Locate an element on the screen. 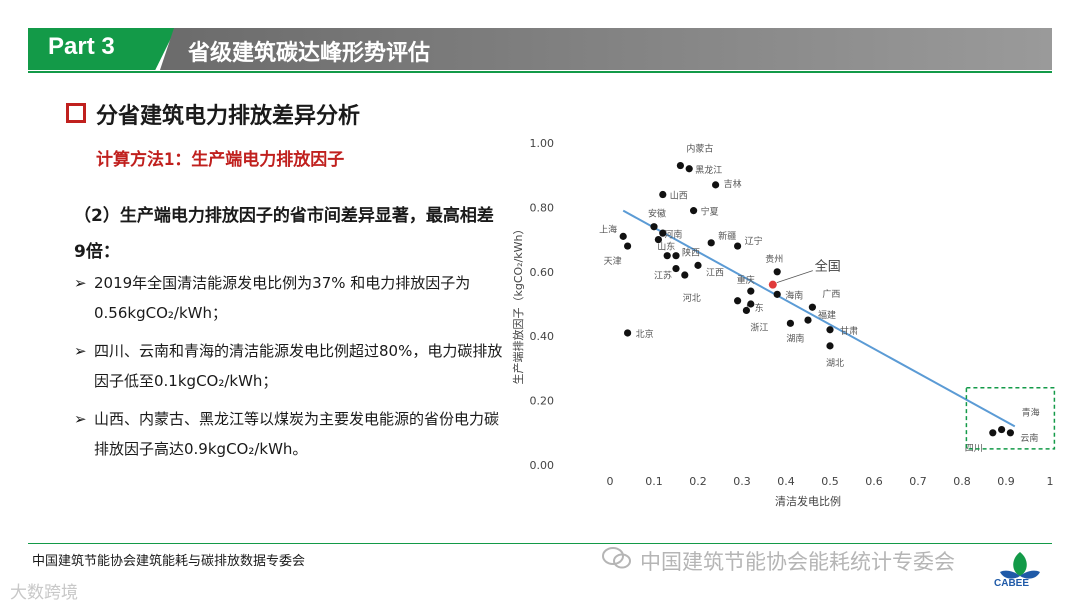 The width and height of the screenshot is (1080, 608). point-label: 宁夏 is located at coordinates (710, 212).